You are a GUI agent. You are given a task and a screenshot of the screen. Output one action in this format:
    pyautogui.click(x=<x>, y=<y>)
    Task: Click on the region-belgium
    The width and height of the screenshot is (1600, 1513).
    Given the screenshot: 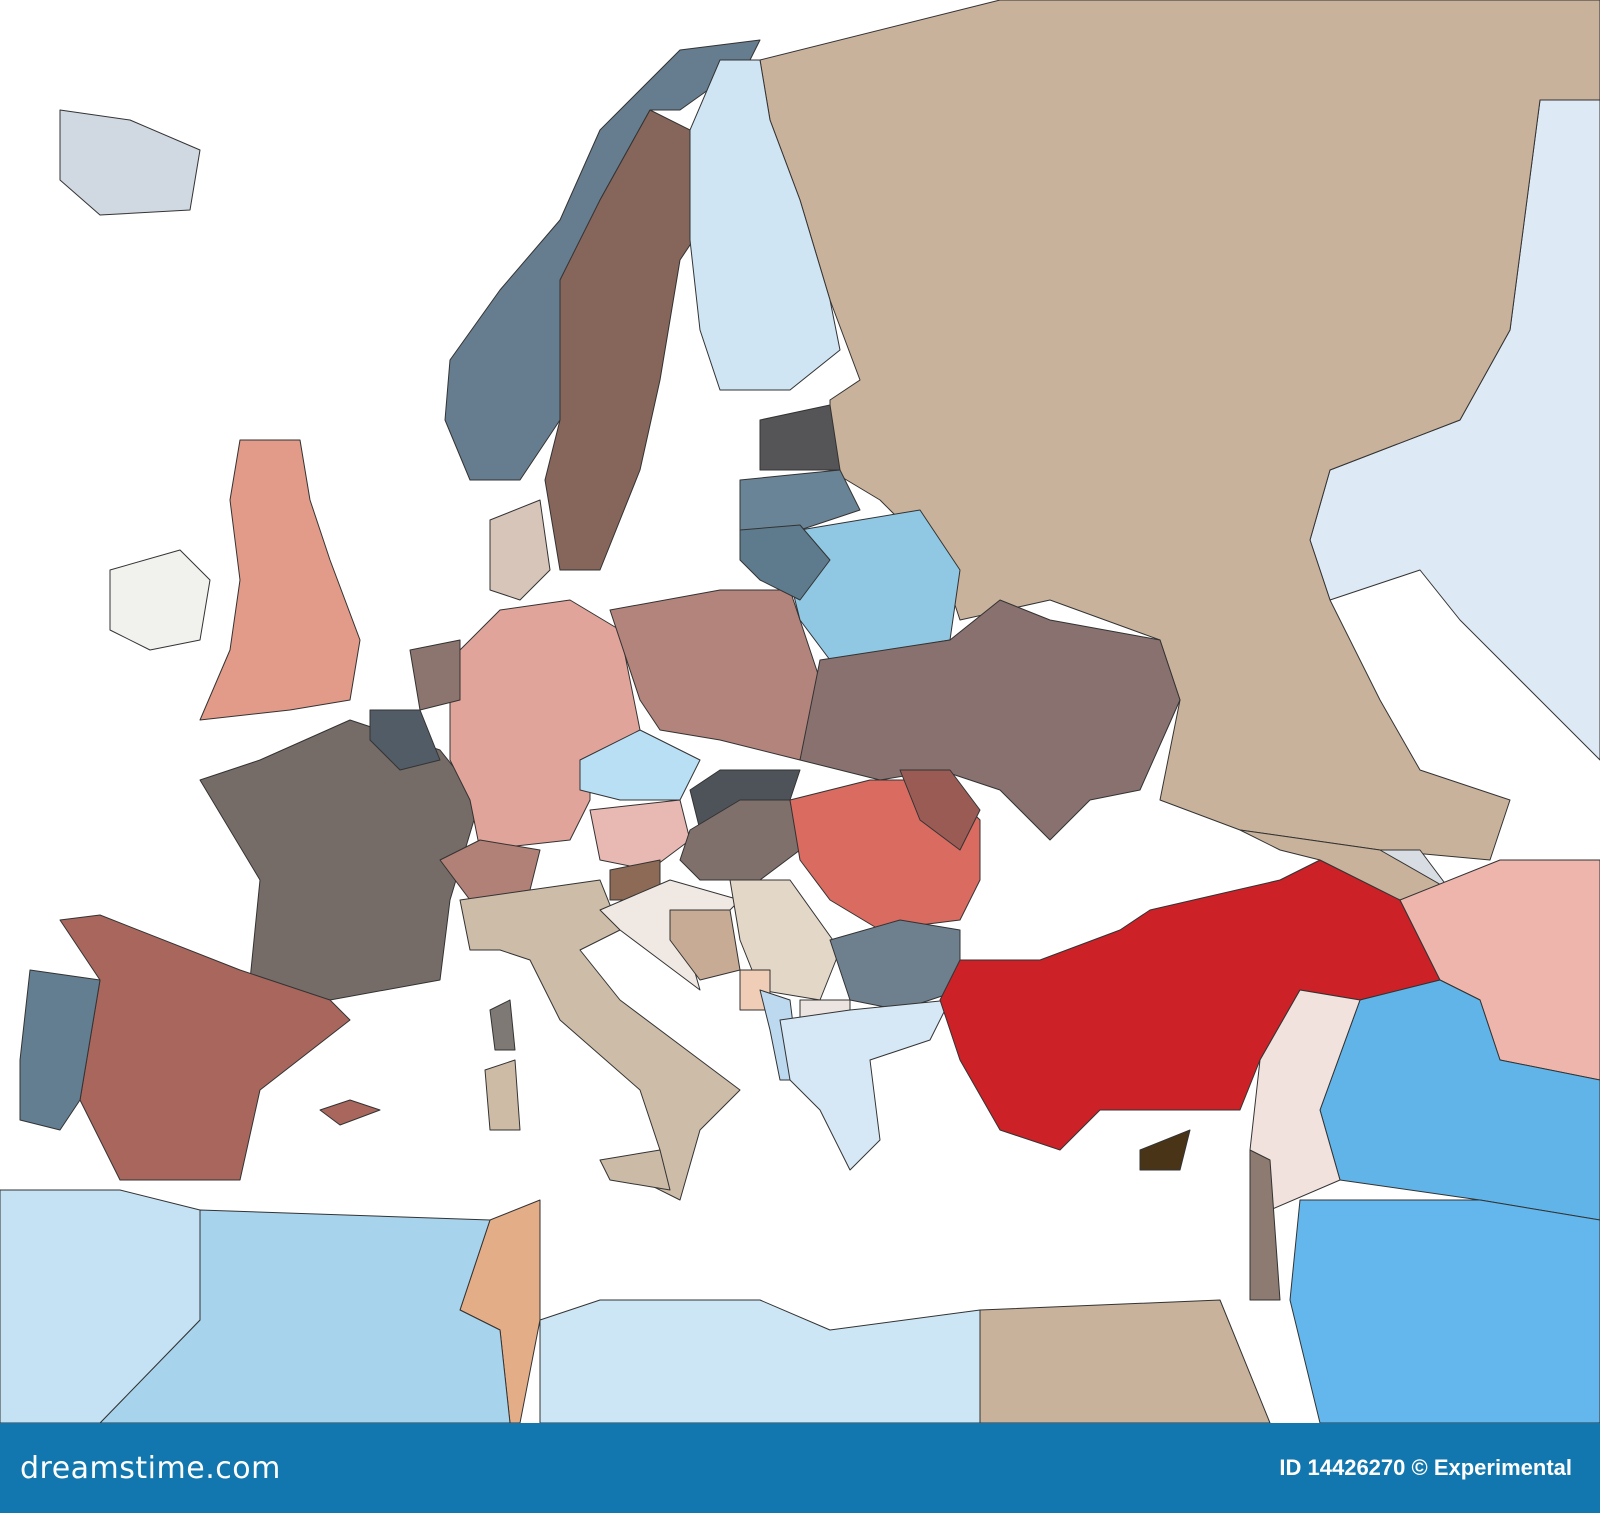 What is the action you would take?
    pyautogui.click(x=405, y=740)
    